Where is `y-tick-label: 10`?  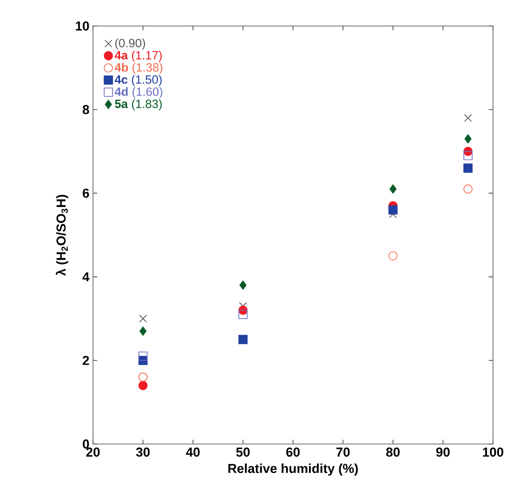 y-tick-label: 10 is located at coordinates (82, 26).